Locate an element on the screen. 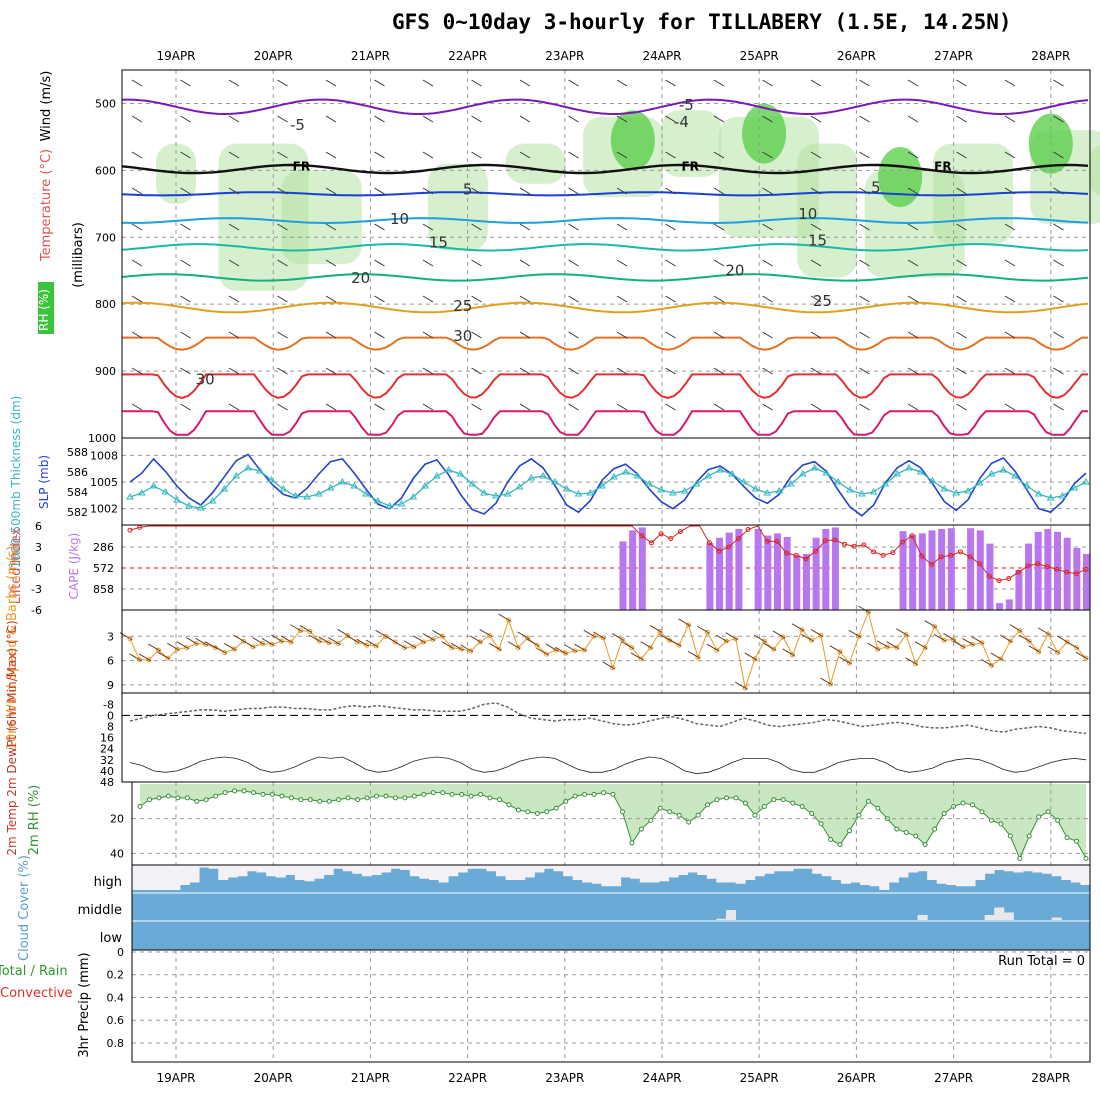 This screenshot has width=1100, height=1100. lifted-index-tick-label: 0 is located at coordinates (38, 568).